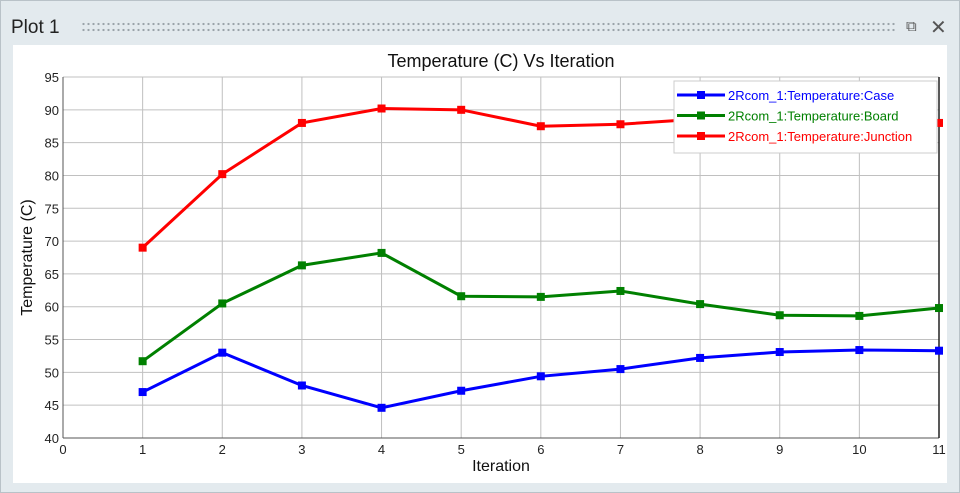 The height and width of the screenshot is (493, 960). Describe the element at coordinates (500, 61) in the screenshot. I see `chart-title: Temperature (C) Vs Iteration` at that location.